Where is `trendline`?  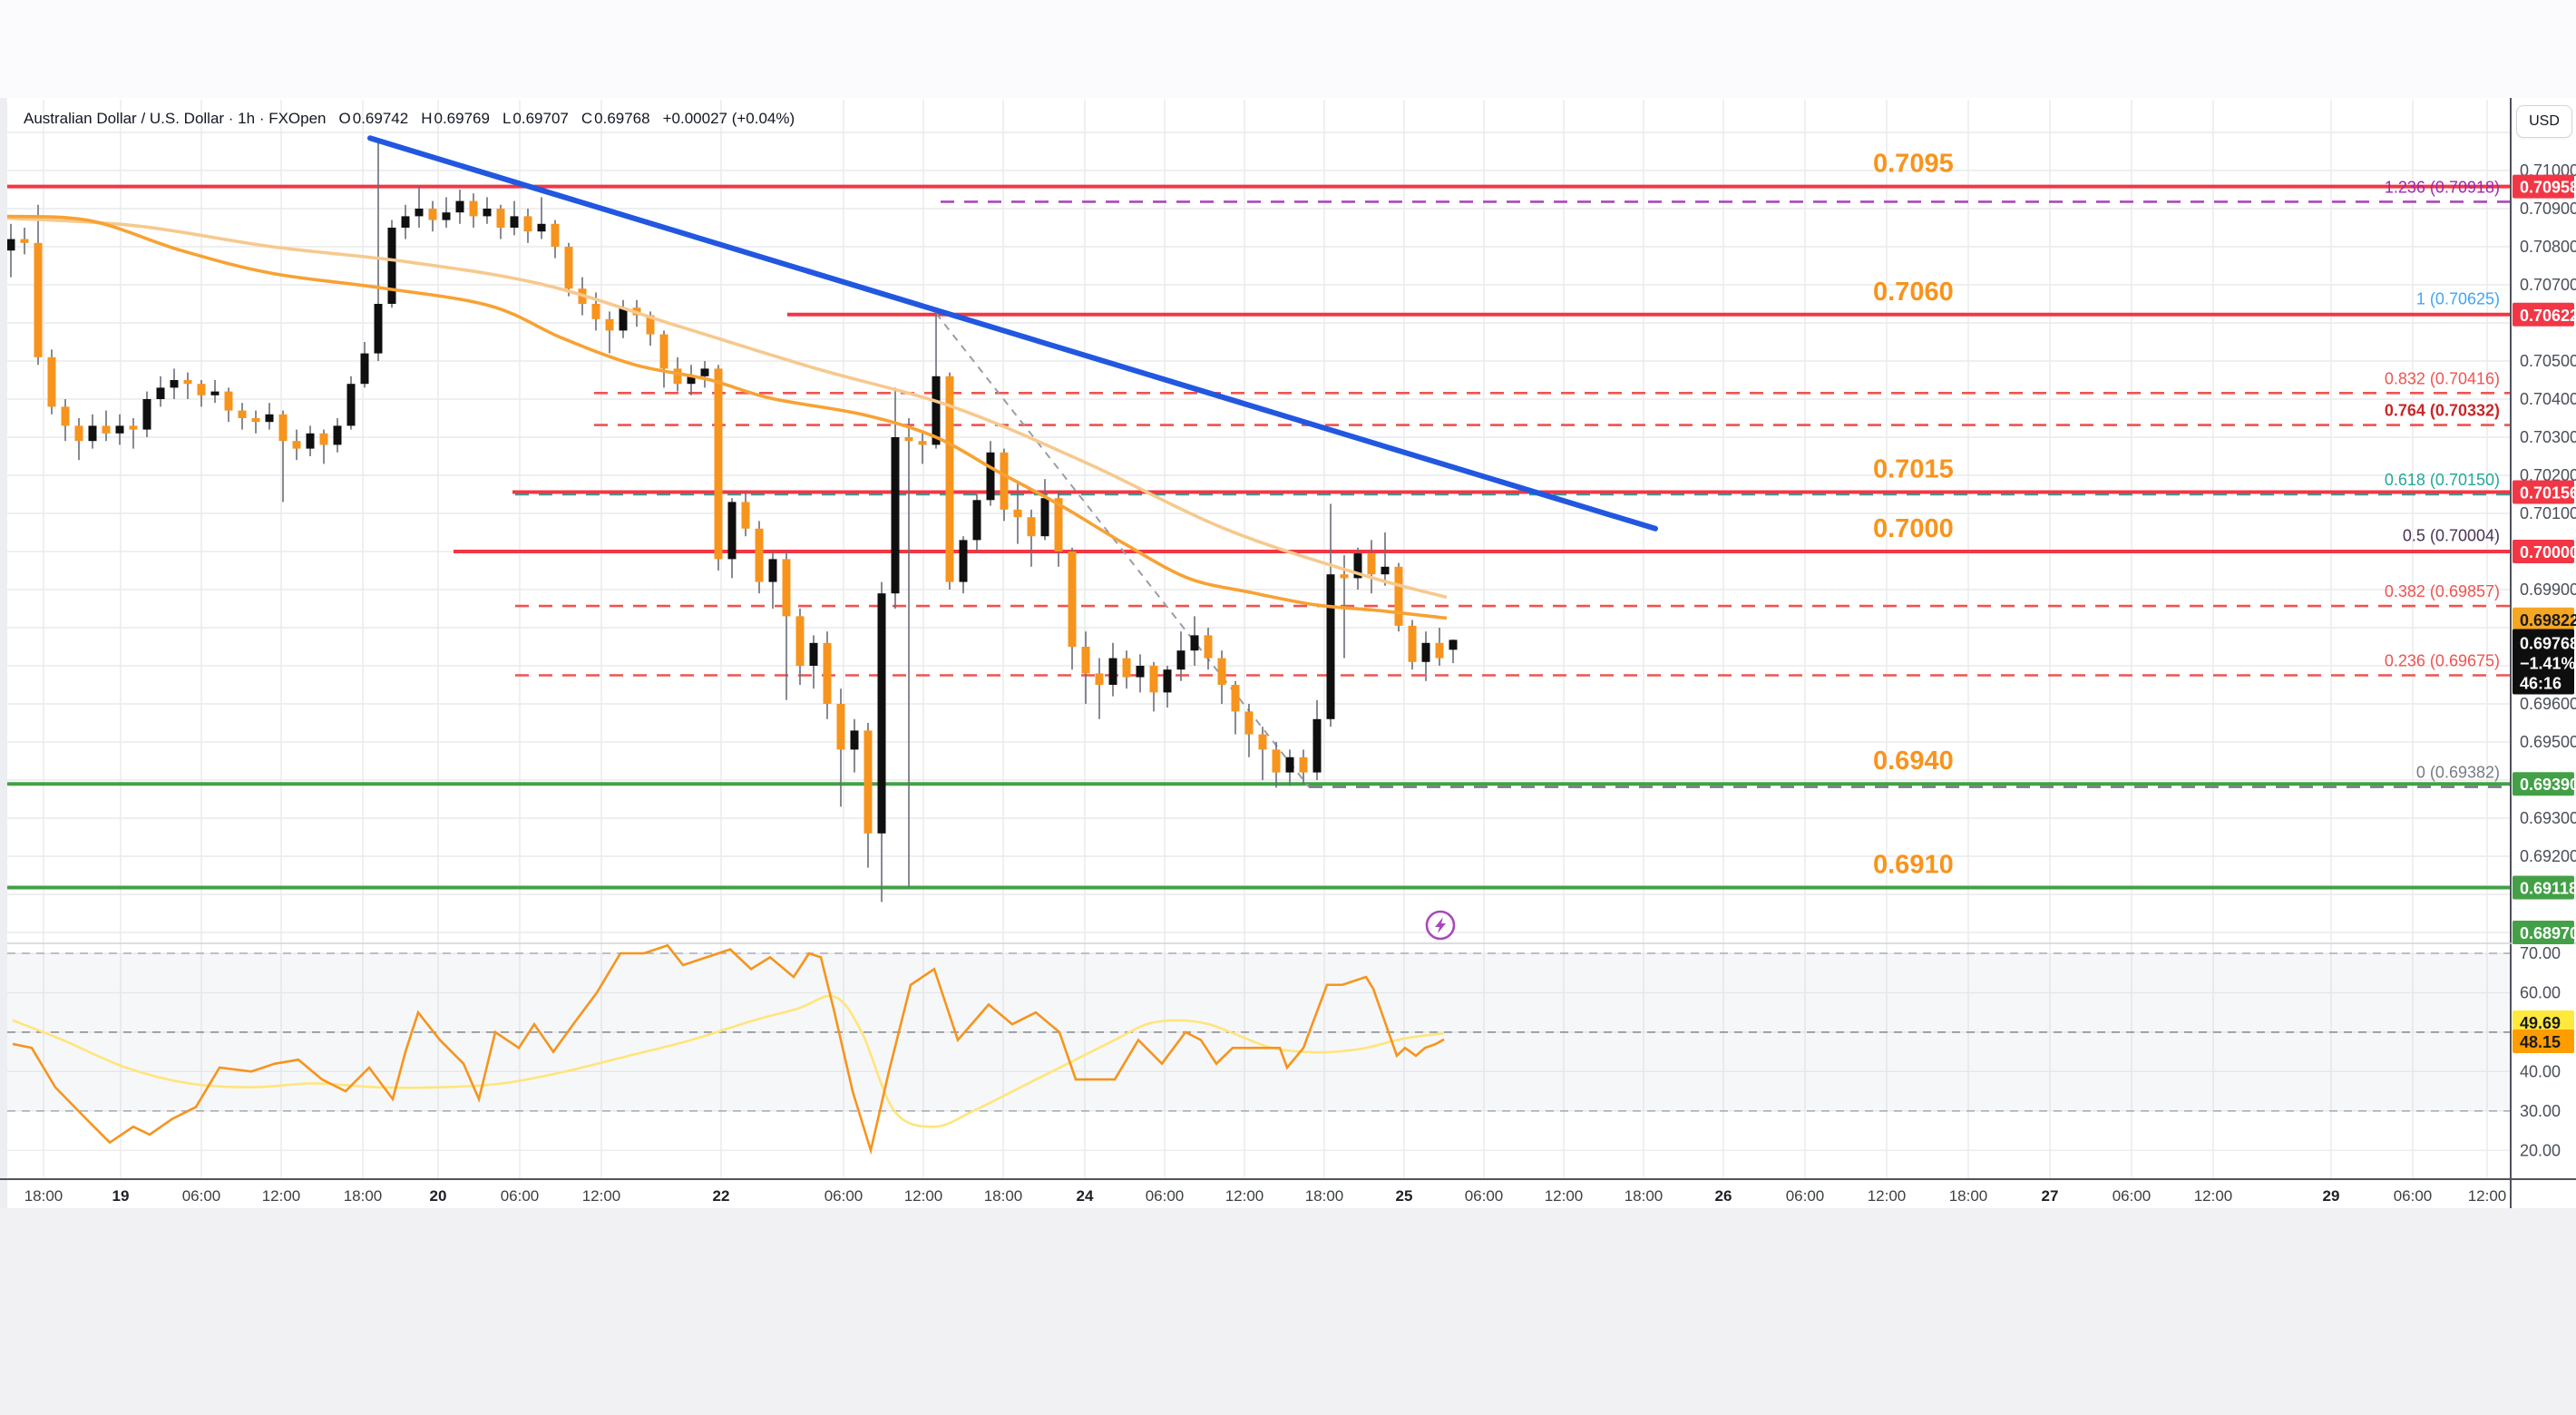 trendline is located at coordinates (1012, 333).